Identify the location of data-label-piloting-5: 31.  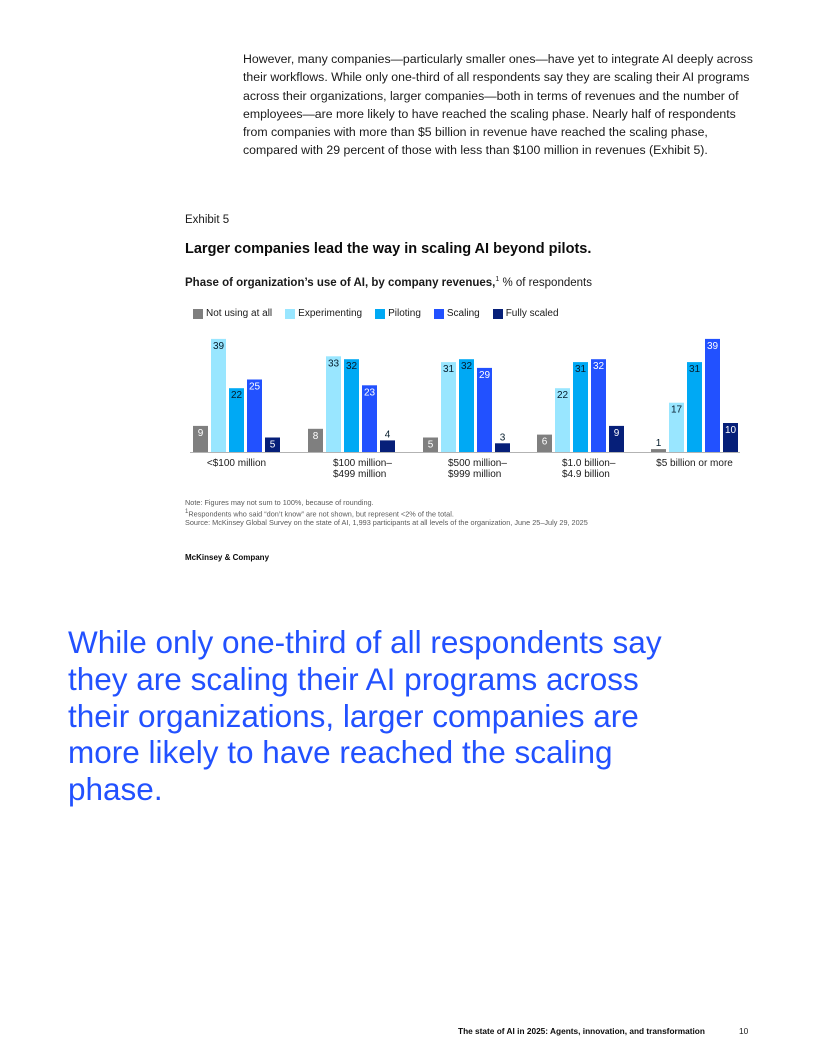
(695, 369).